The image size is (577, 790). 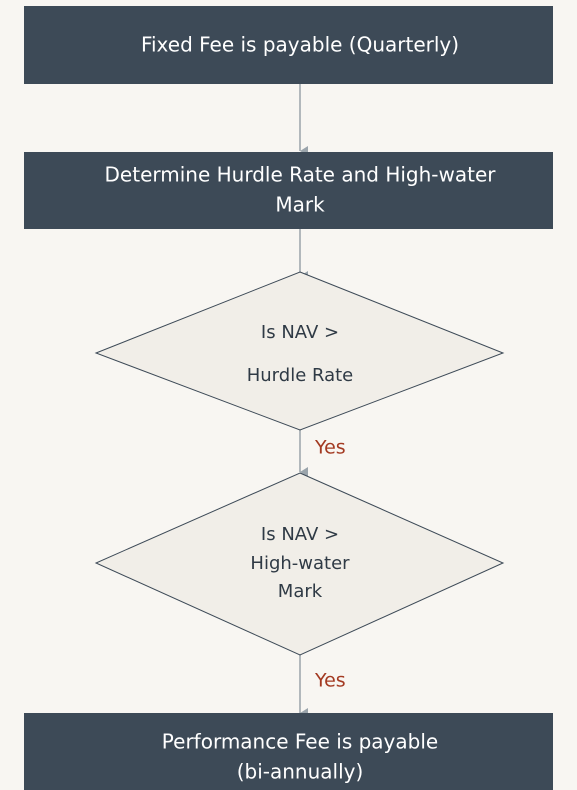 I want to click on node-text: Performance Fee is payable, so click(x=300, y=742).